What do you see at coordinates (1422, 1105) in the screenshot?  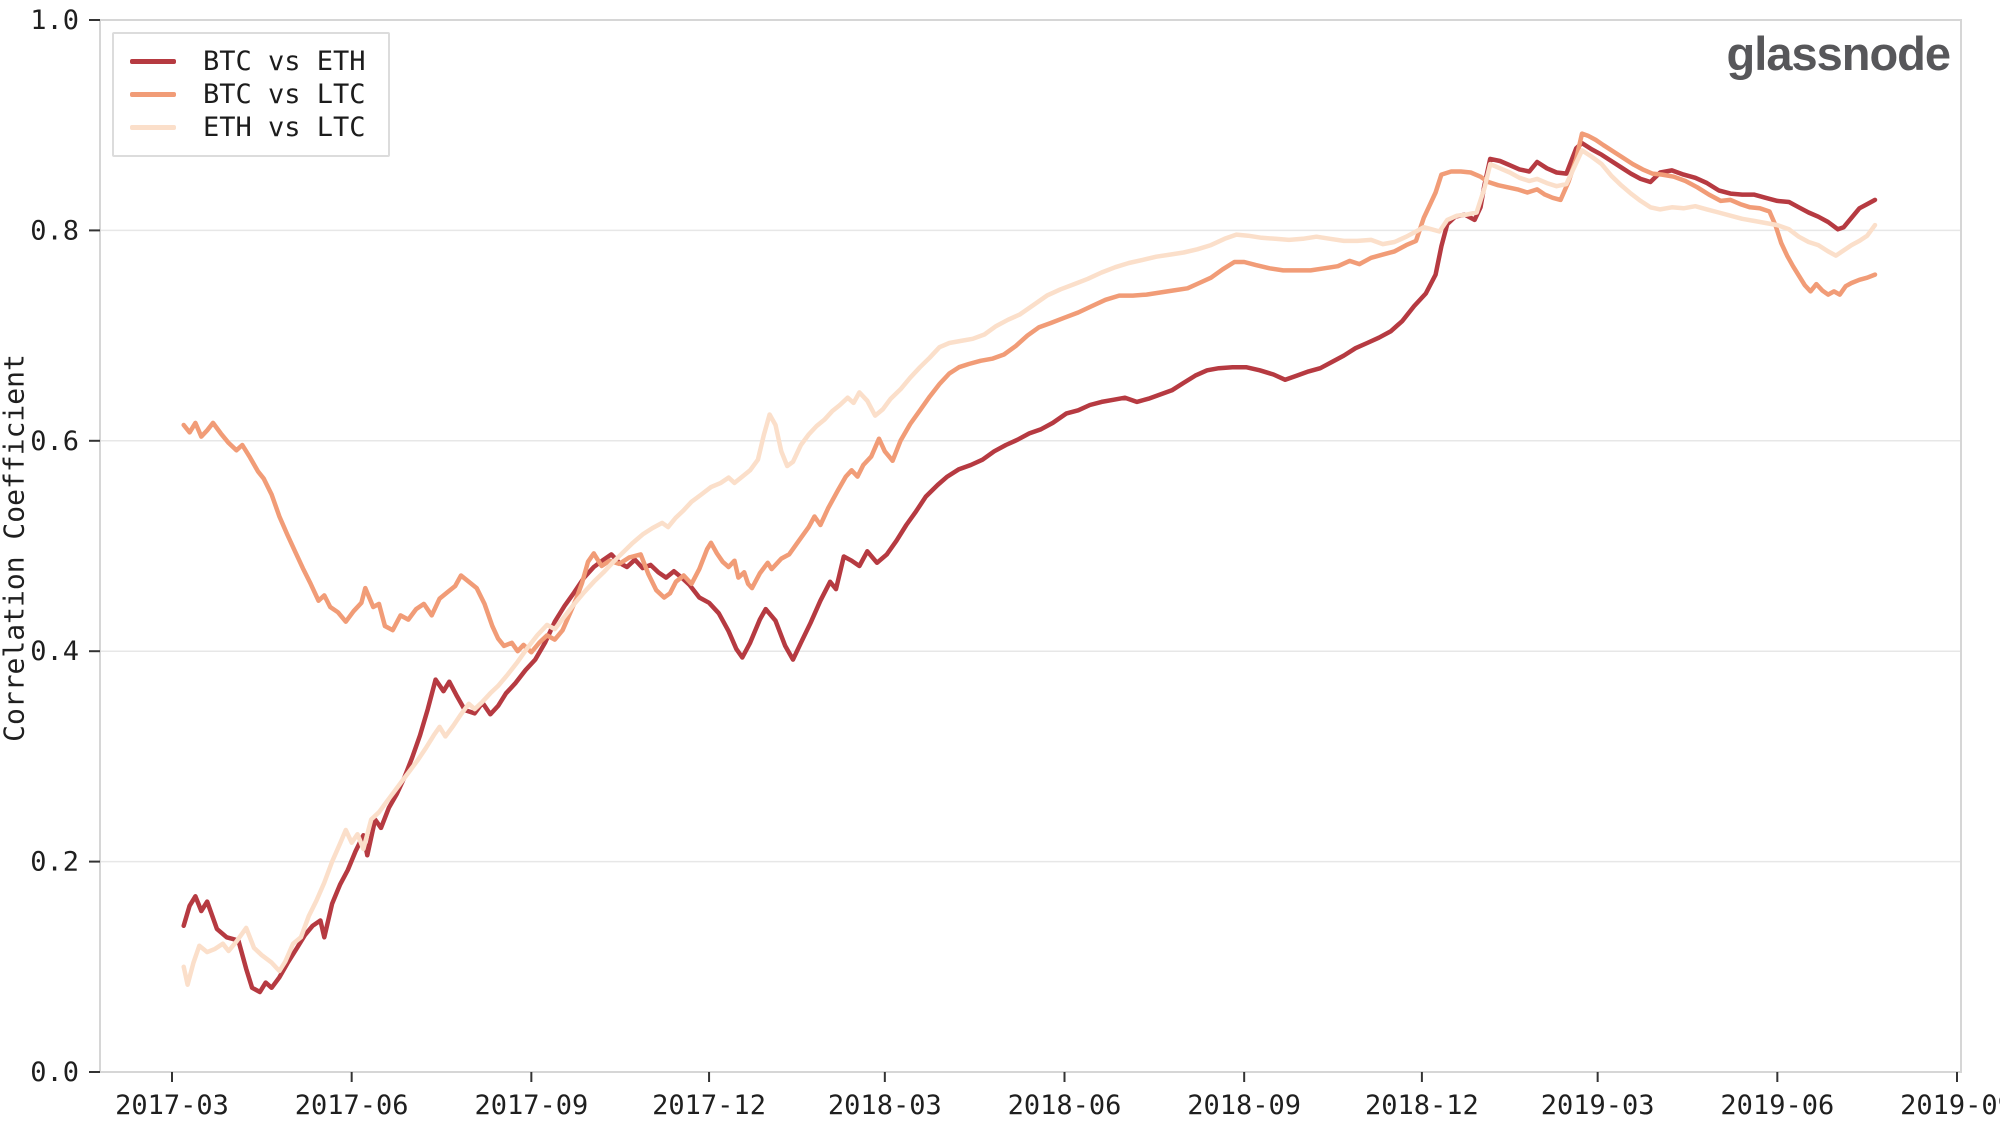 I see `x-tick-label: 2018-12` at bounding box center [1422, 1105].